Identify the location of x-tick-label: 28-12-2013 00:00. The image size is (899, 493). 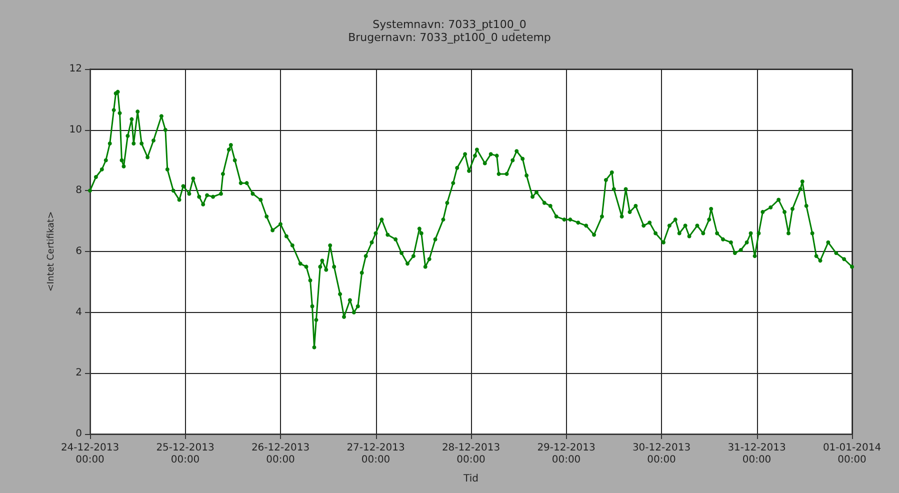
(471, 454).